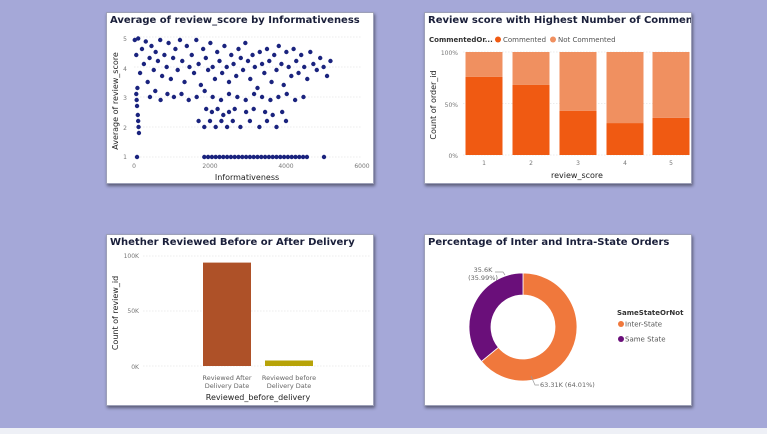 This screenshot has width=767, height=434. What do you see at coordinates (289, 378) in the screenshot?
I see `delivery-xtick-before-1: Reviewed before` at bounding box center [289, 378].